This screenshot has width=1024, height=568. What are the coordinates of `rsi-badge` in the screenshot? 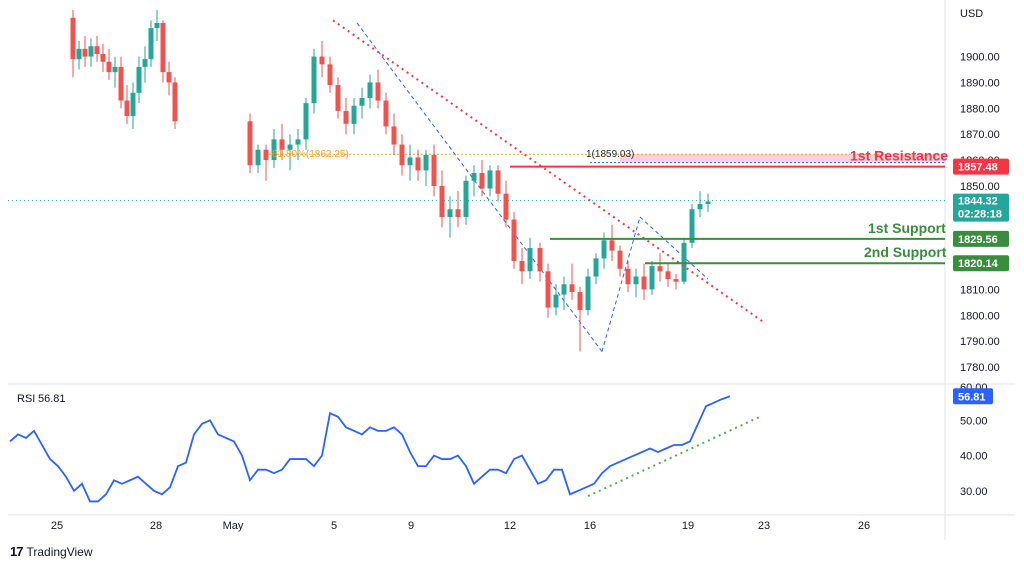 It's located at (973, 396).